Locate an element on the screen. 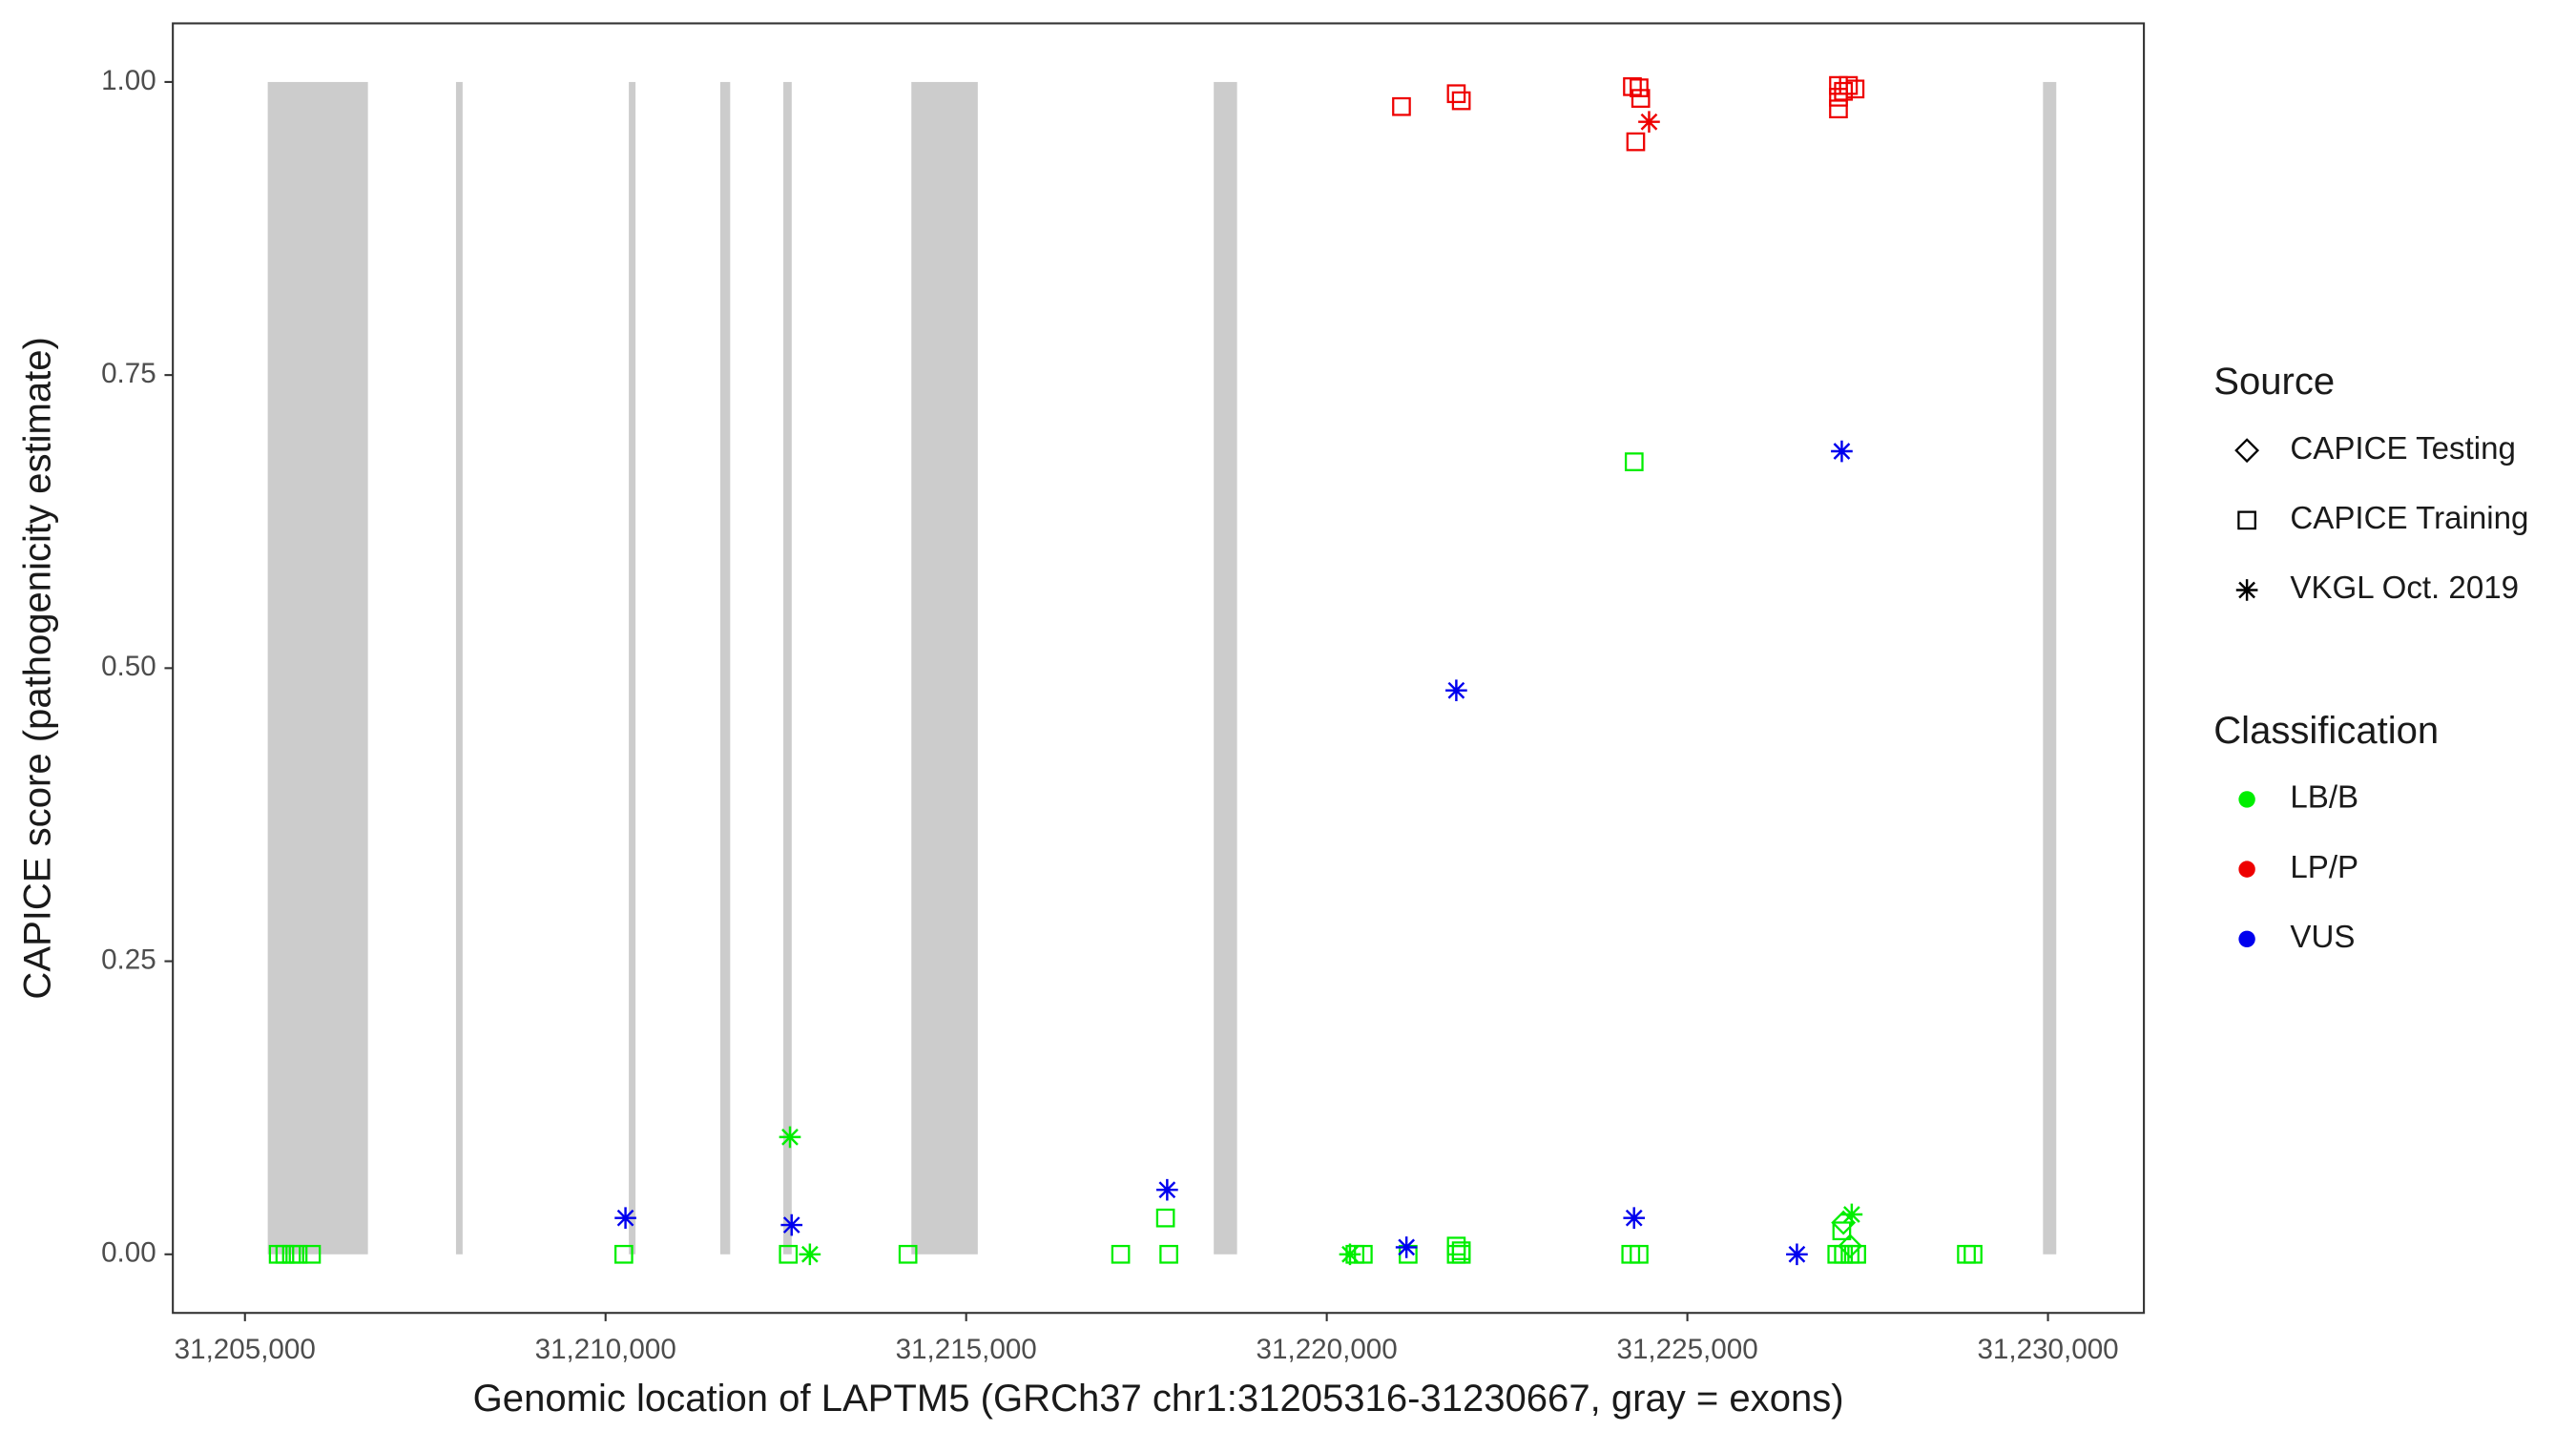 This screenshot has height=1431, width=2576. x-tick-label: 31,210,000 is located at coordinates (605, 1349).